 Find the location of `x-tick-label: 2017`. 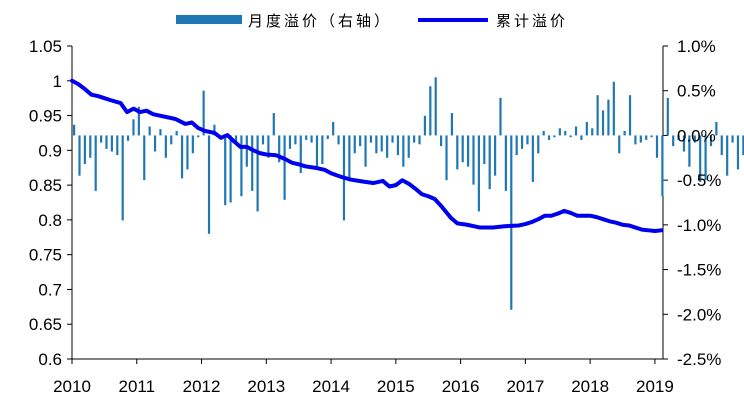

x-tick-label: 2017 is located at coordinates (525, 386).